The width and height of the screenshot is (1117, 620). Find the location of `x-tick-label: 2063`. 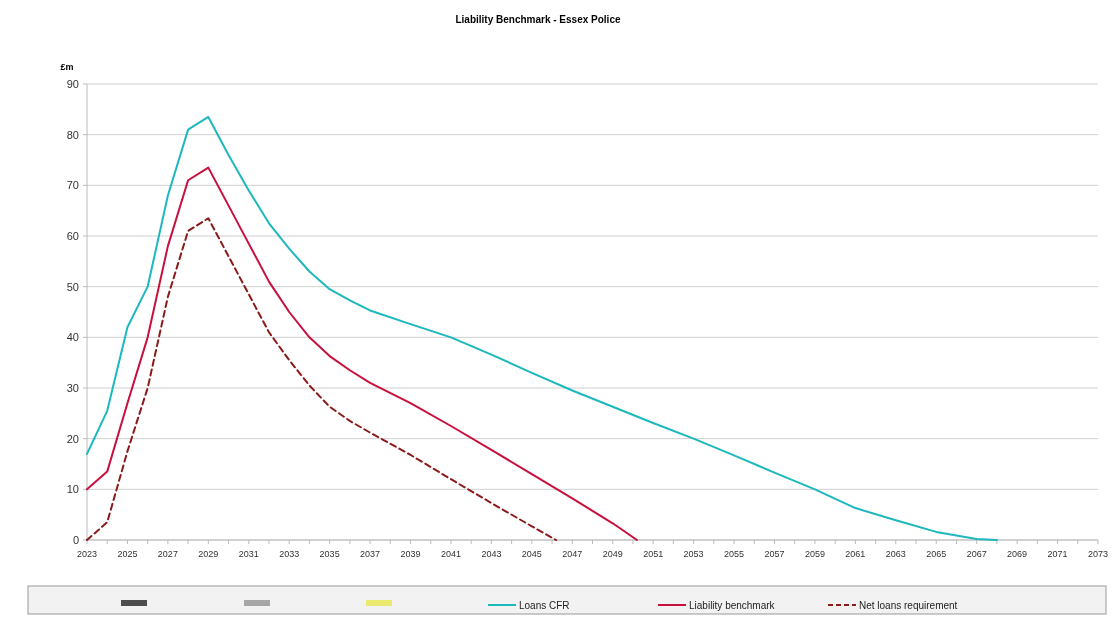

x-tick-label: 2063 is located at coordinates (895, 554).